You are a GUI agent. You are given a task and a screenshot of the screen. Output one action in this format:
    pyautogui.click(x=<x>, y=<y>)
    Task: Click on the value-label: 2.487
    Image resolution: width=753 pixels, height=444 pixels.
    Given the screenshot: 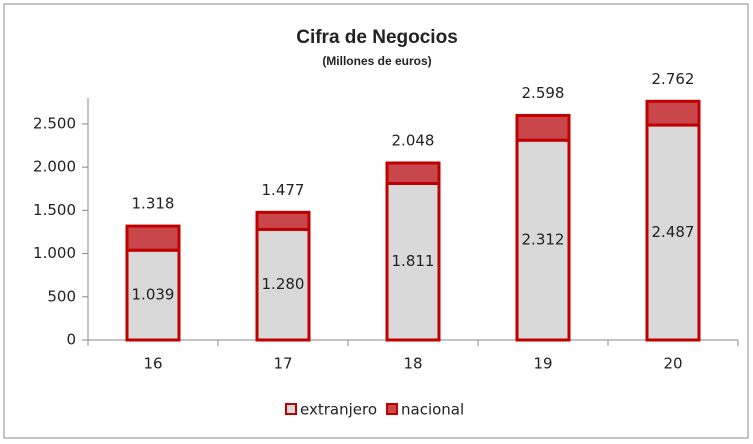 What is the action you would take?
    pyautogui.click(x=673, y=232)
    